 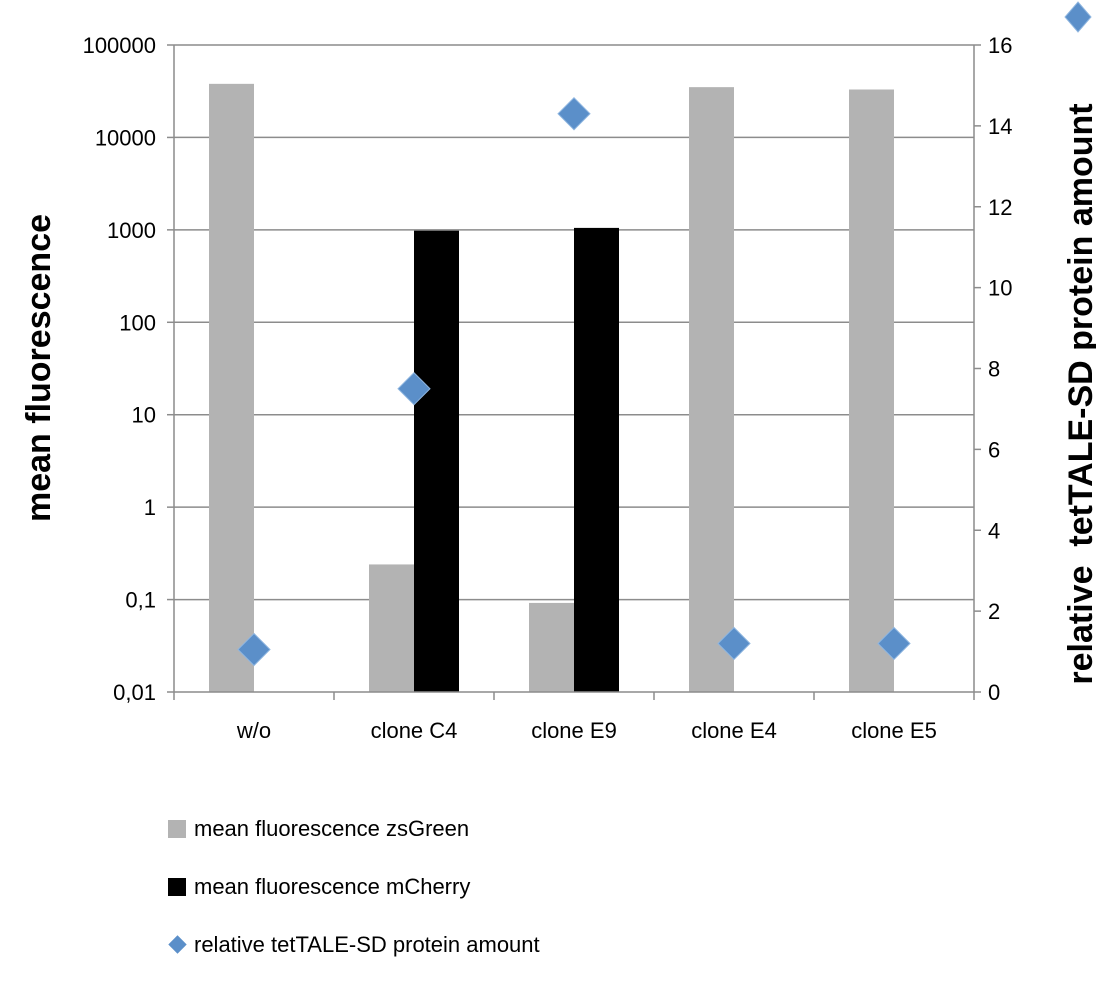 I want to click on right-tick-label: 12, so click(x=1000, y=207).